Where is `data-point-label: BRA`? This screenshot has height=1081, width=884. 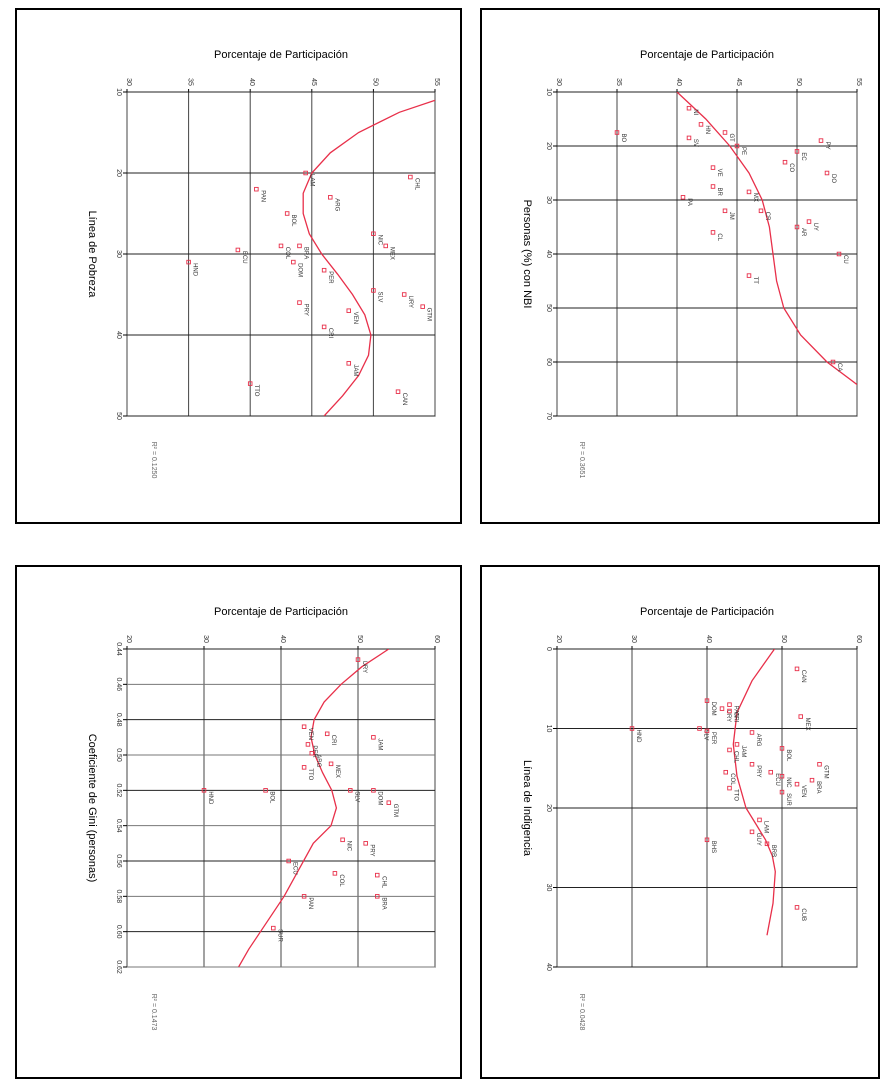
data-point-label: BRA is located at coordinates (305, 253).